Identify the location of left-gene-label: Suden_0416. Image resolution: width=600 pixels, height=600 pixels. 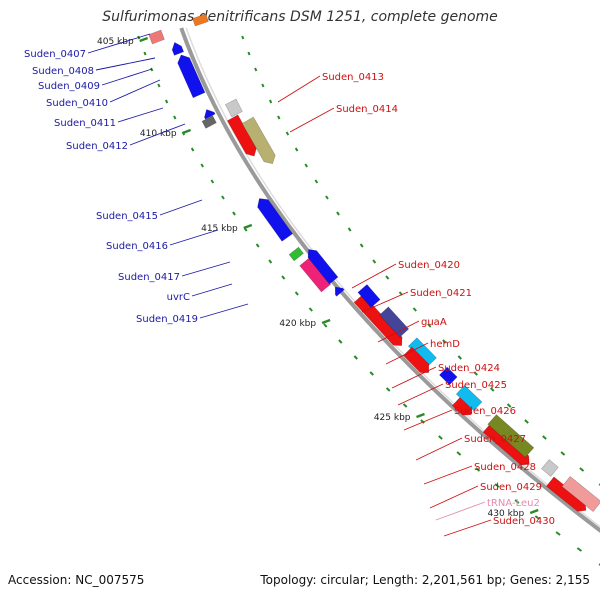
(137, 246).